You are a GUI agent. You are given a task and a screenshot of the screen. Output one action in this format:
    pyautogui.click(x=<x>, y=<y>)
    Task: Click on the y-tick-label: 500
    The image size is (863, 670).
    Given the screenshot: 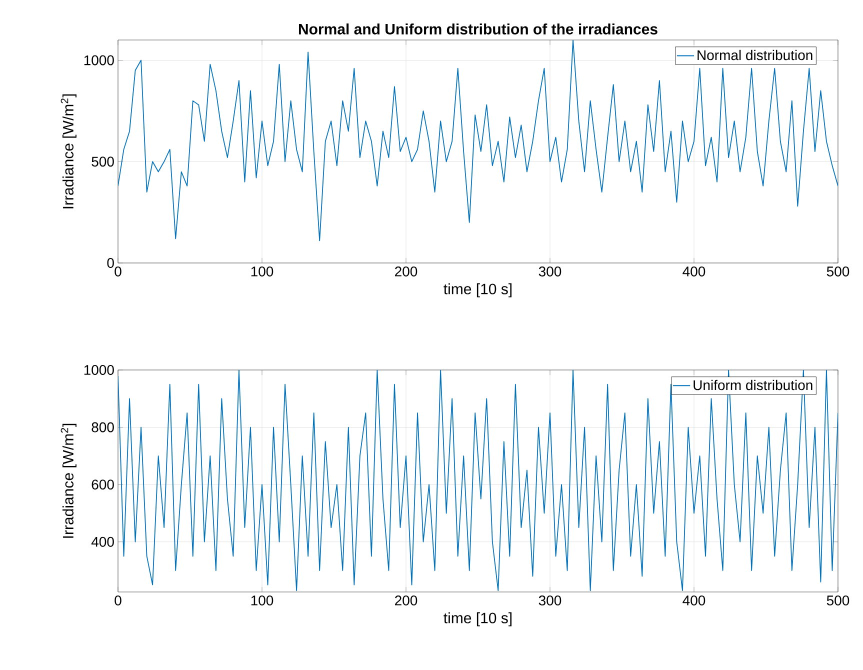 What is the action you would take?
    pyautogui.click(x=103, y=161)
    